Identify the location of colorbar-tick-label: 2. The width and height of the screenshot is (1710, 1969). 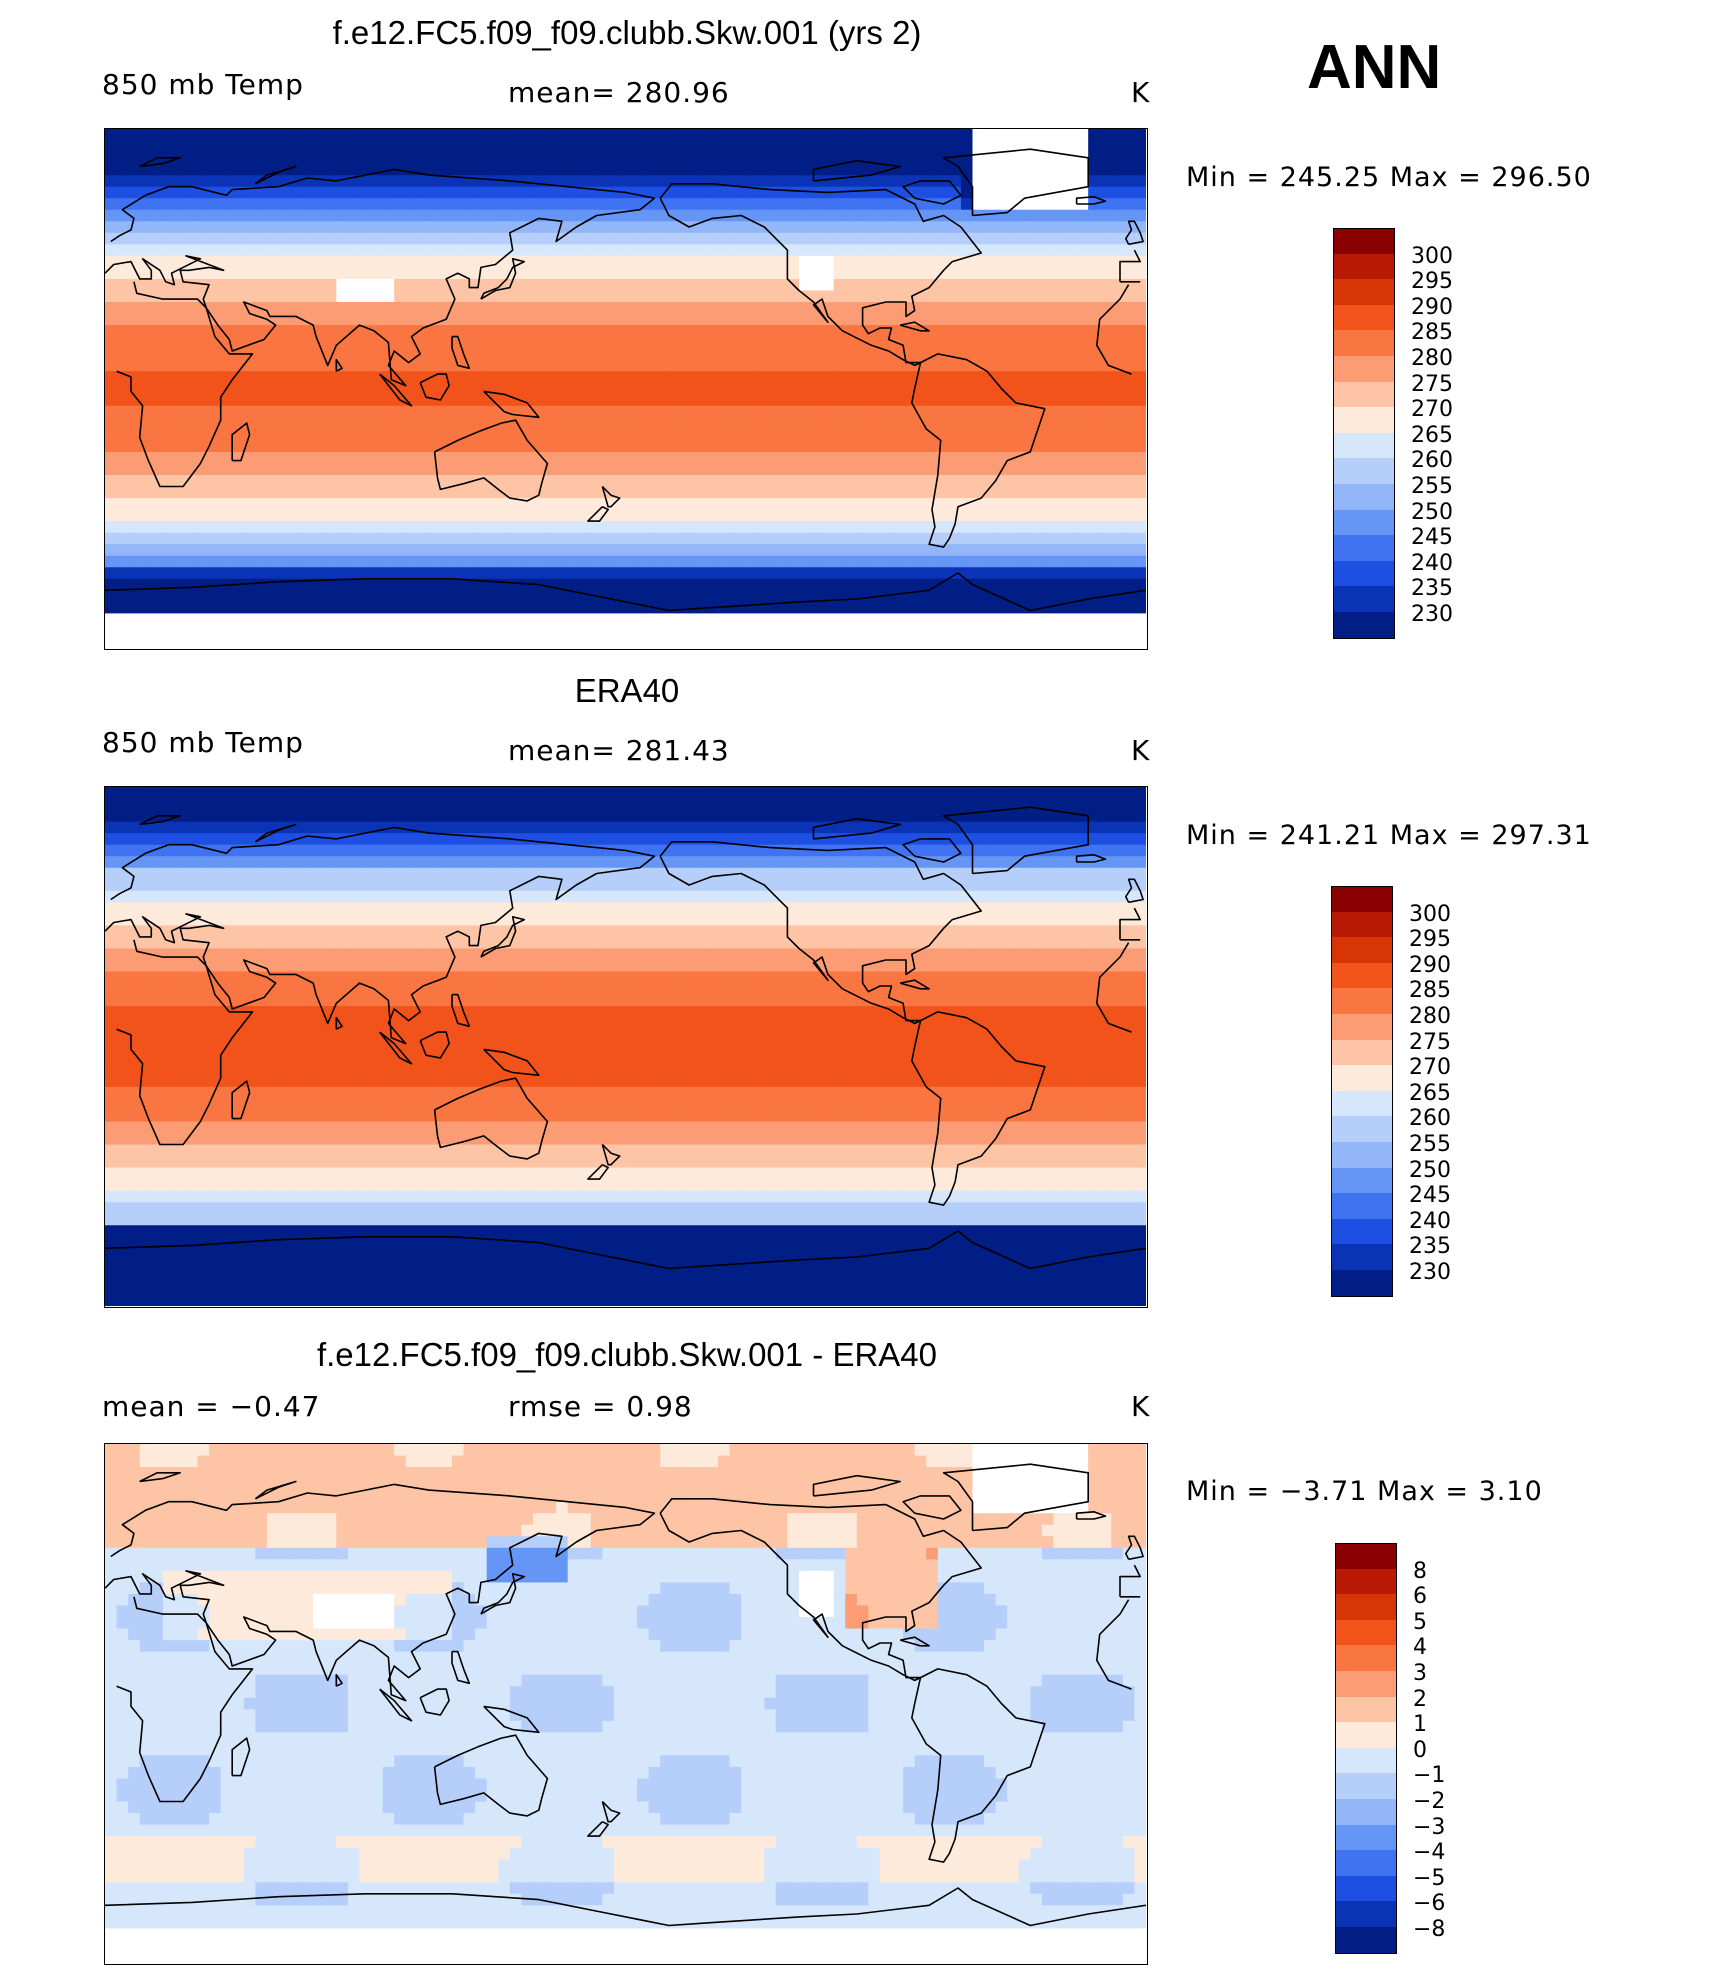
(1420, 1699).